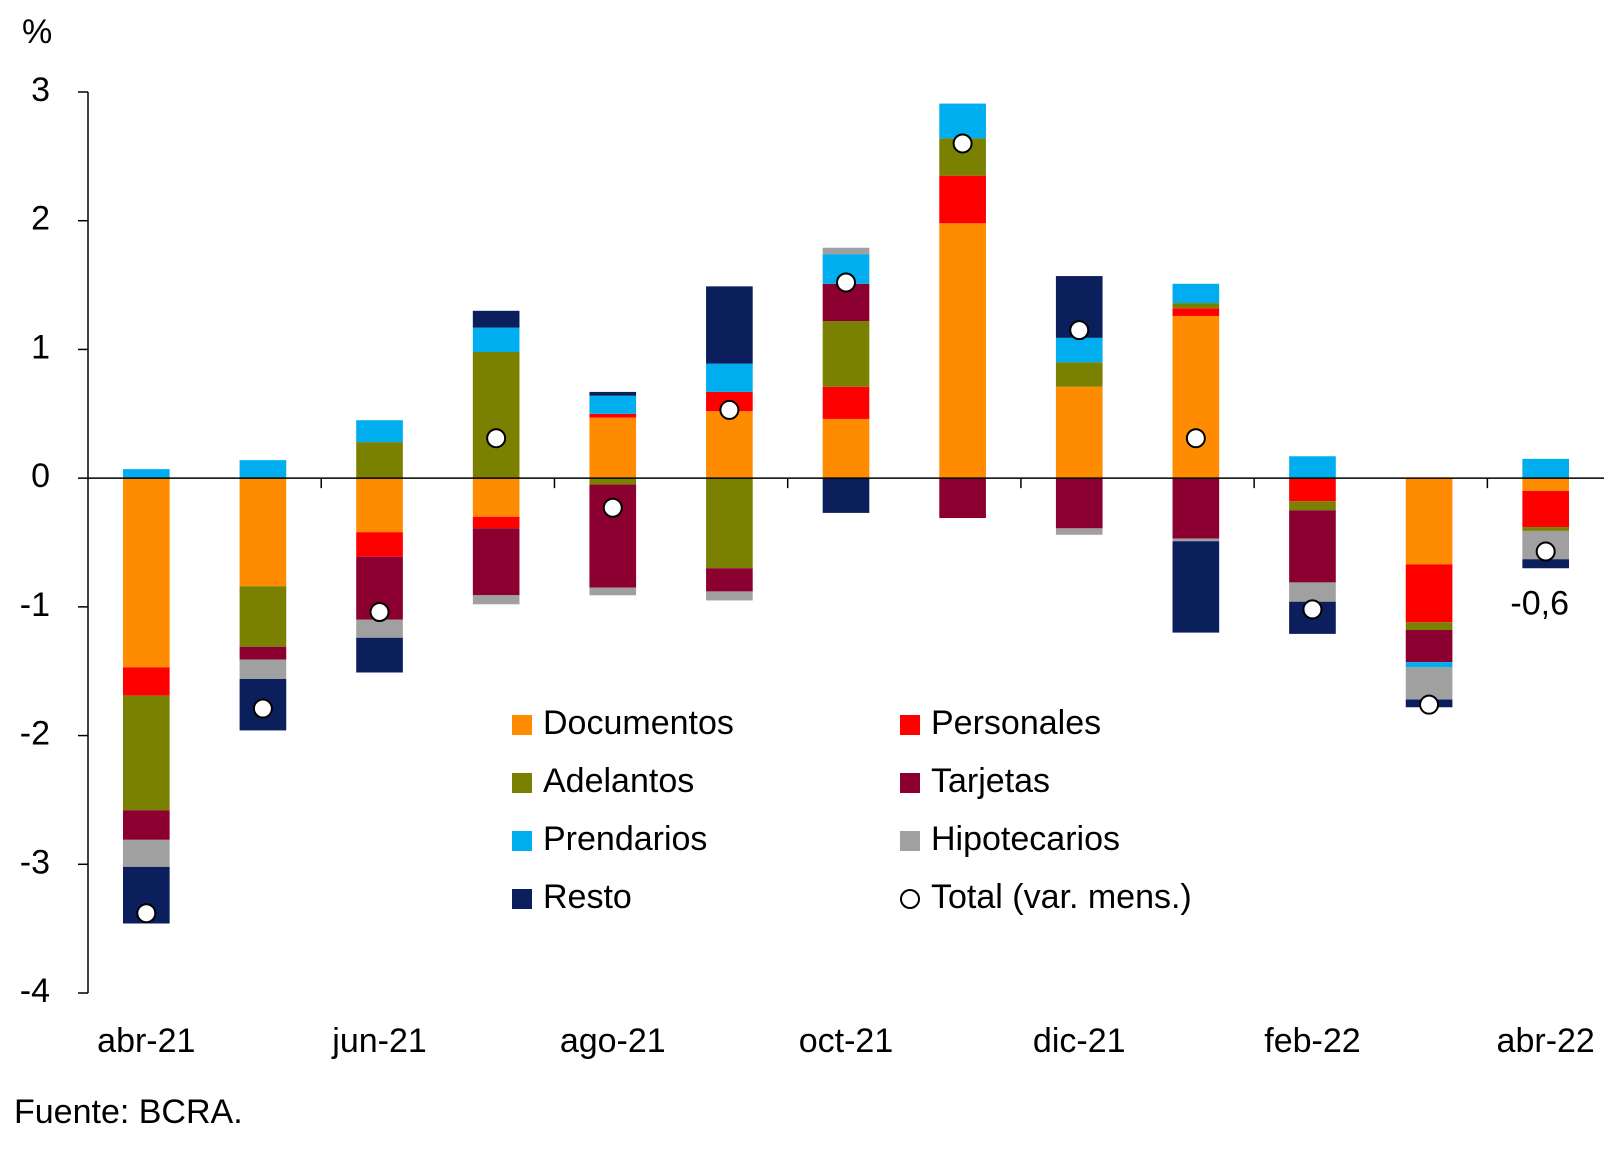  What do you see at coordinates (638, 723) in the screenshot?
I see `legend-label: Documentos` at bounding box center [638, 723].